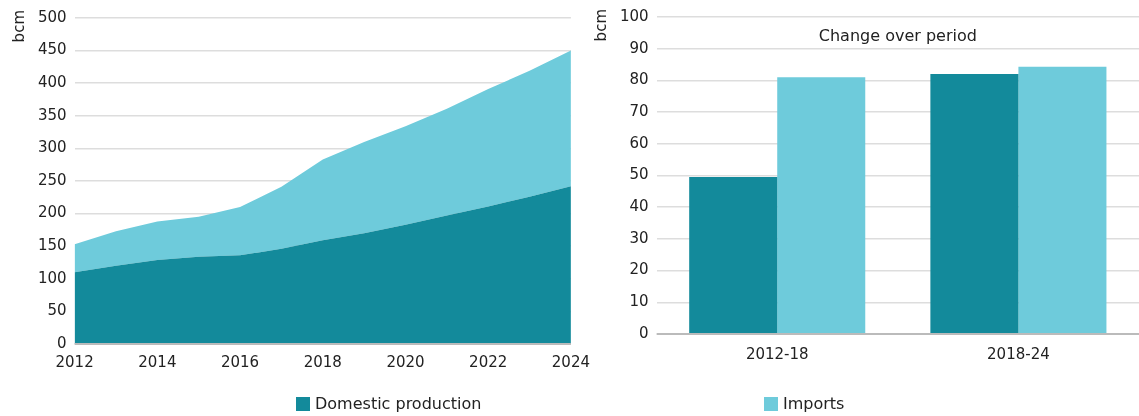  Describe the element at coordinates (52, 16) in the screenshot. I see `y-tick-label: 500` at that location.